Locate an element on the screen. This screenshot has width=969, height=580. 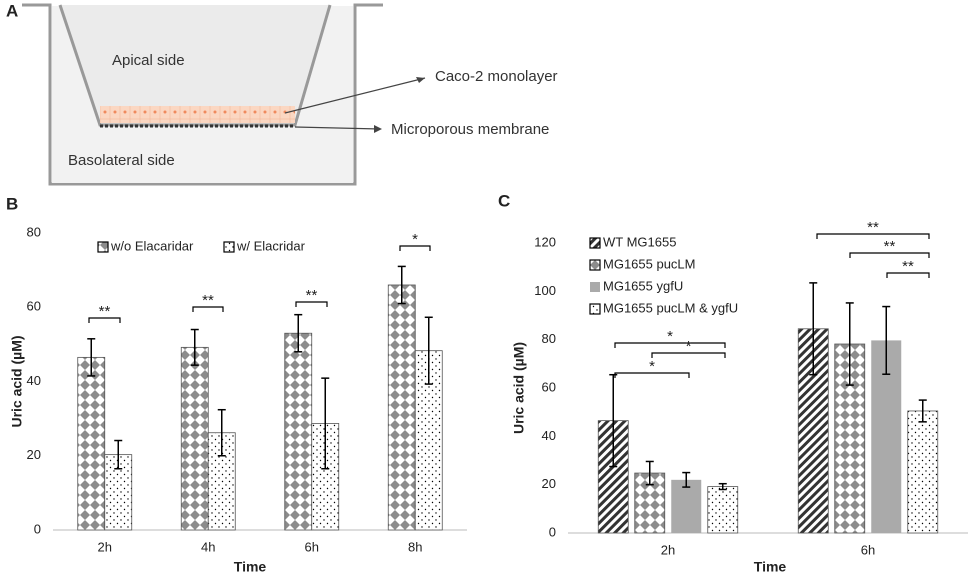
panel-label: A is located at coordinates (12, 10).